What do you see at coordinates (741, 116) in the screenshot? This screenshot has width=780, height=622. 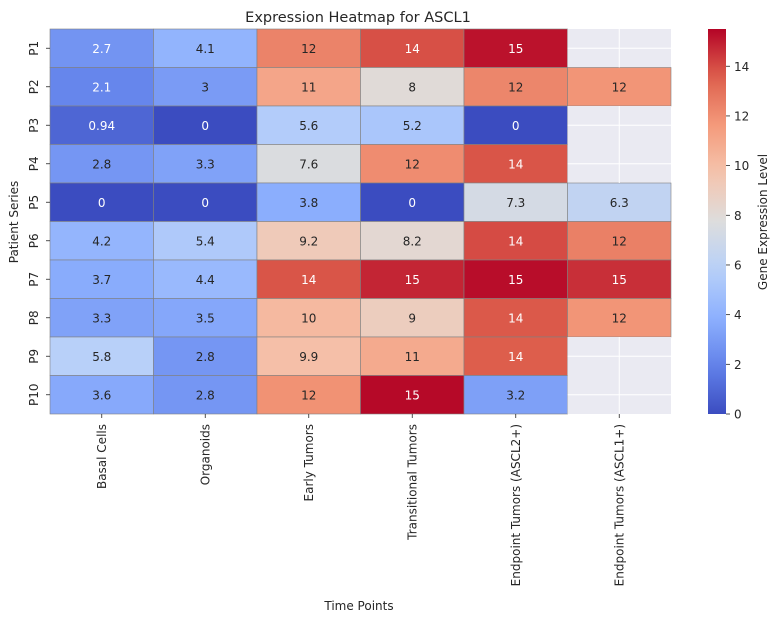 I see `colorbar-tick-label: 12` at bounding box center [741, 116].